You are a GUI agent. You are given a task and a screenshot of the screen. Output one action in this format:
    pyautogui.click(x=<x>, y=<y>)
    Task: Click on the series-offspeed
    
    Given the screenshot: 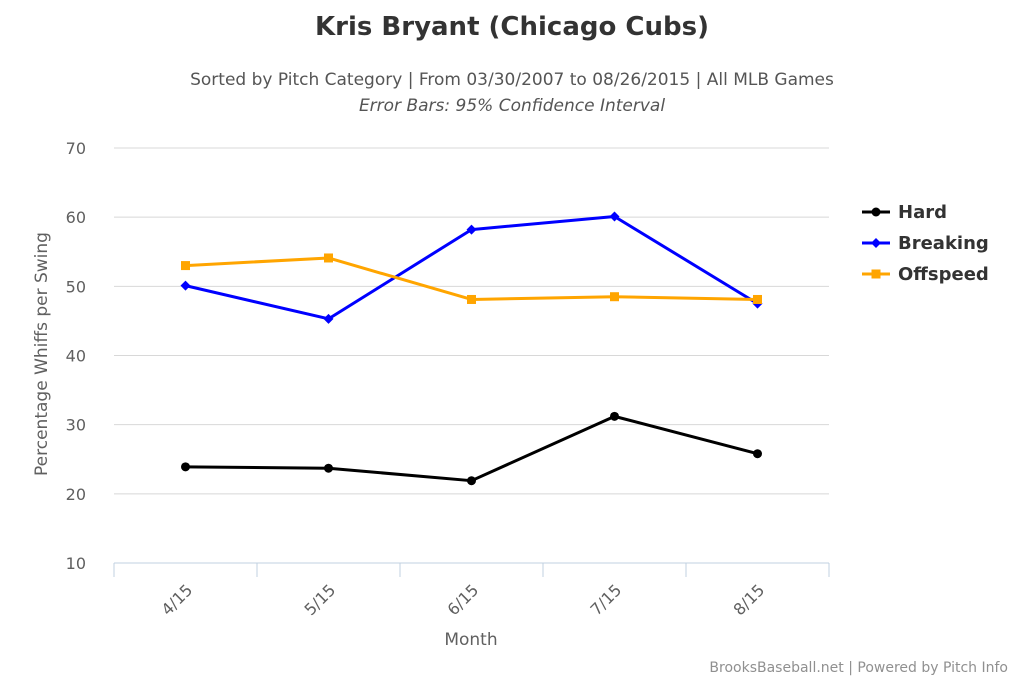 What is the action you would take?
    pyautogui.click(x=471, y=278)
    